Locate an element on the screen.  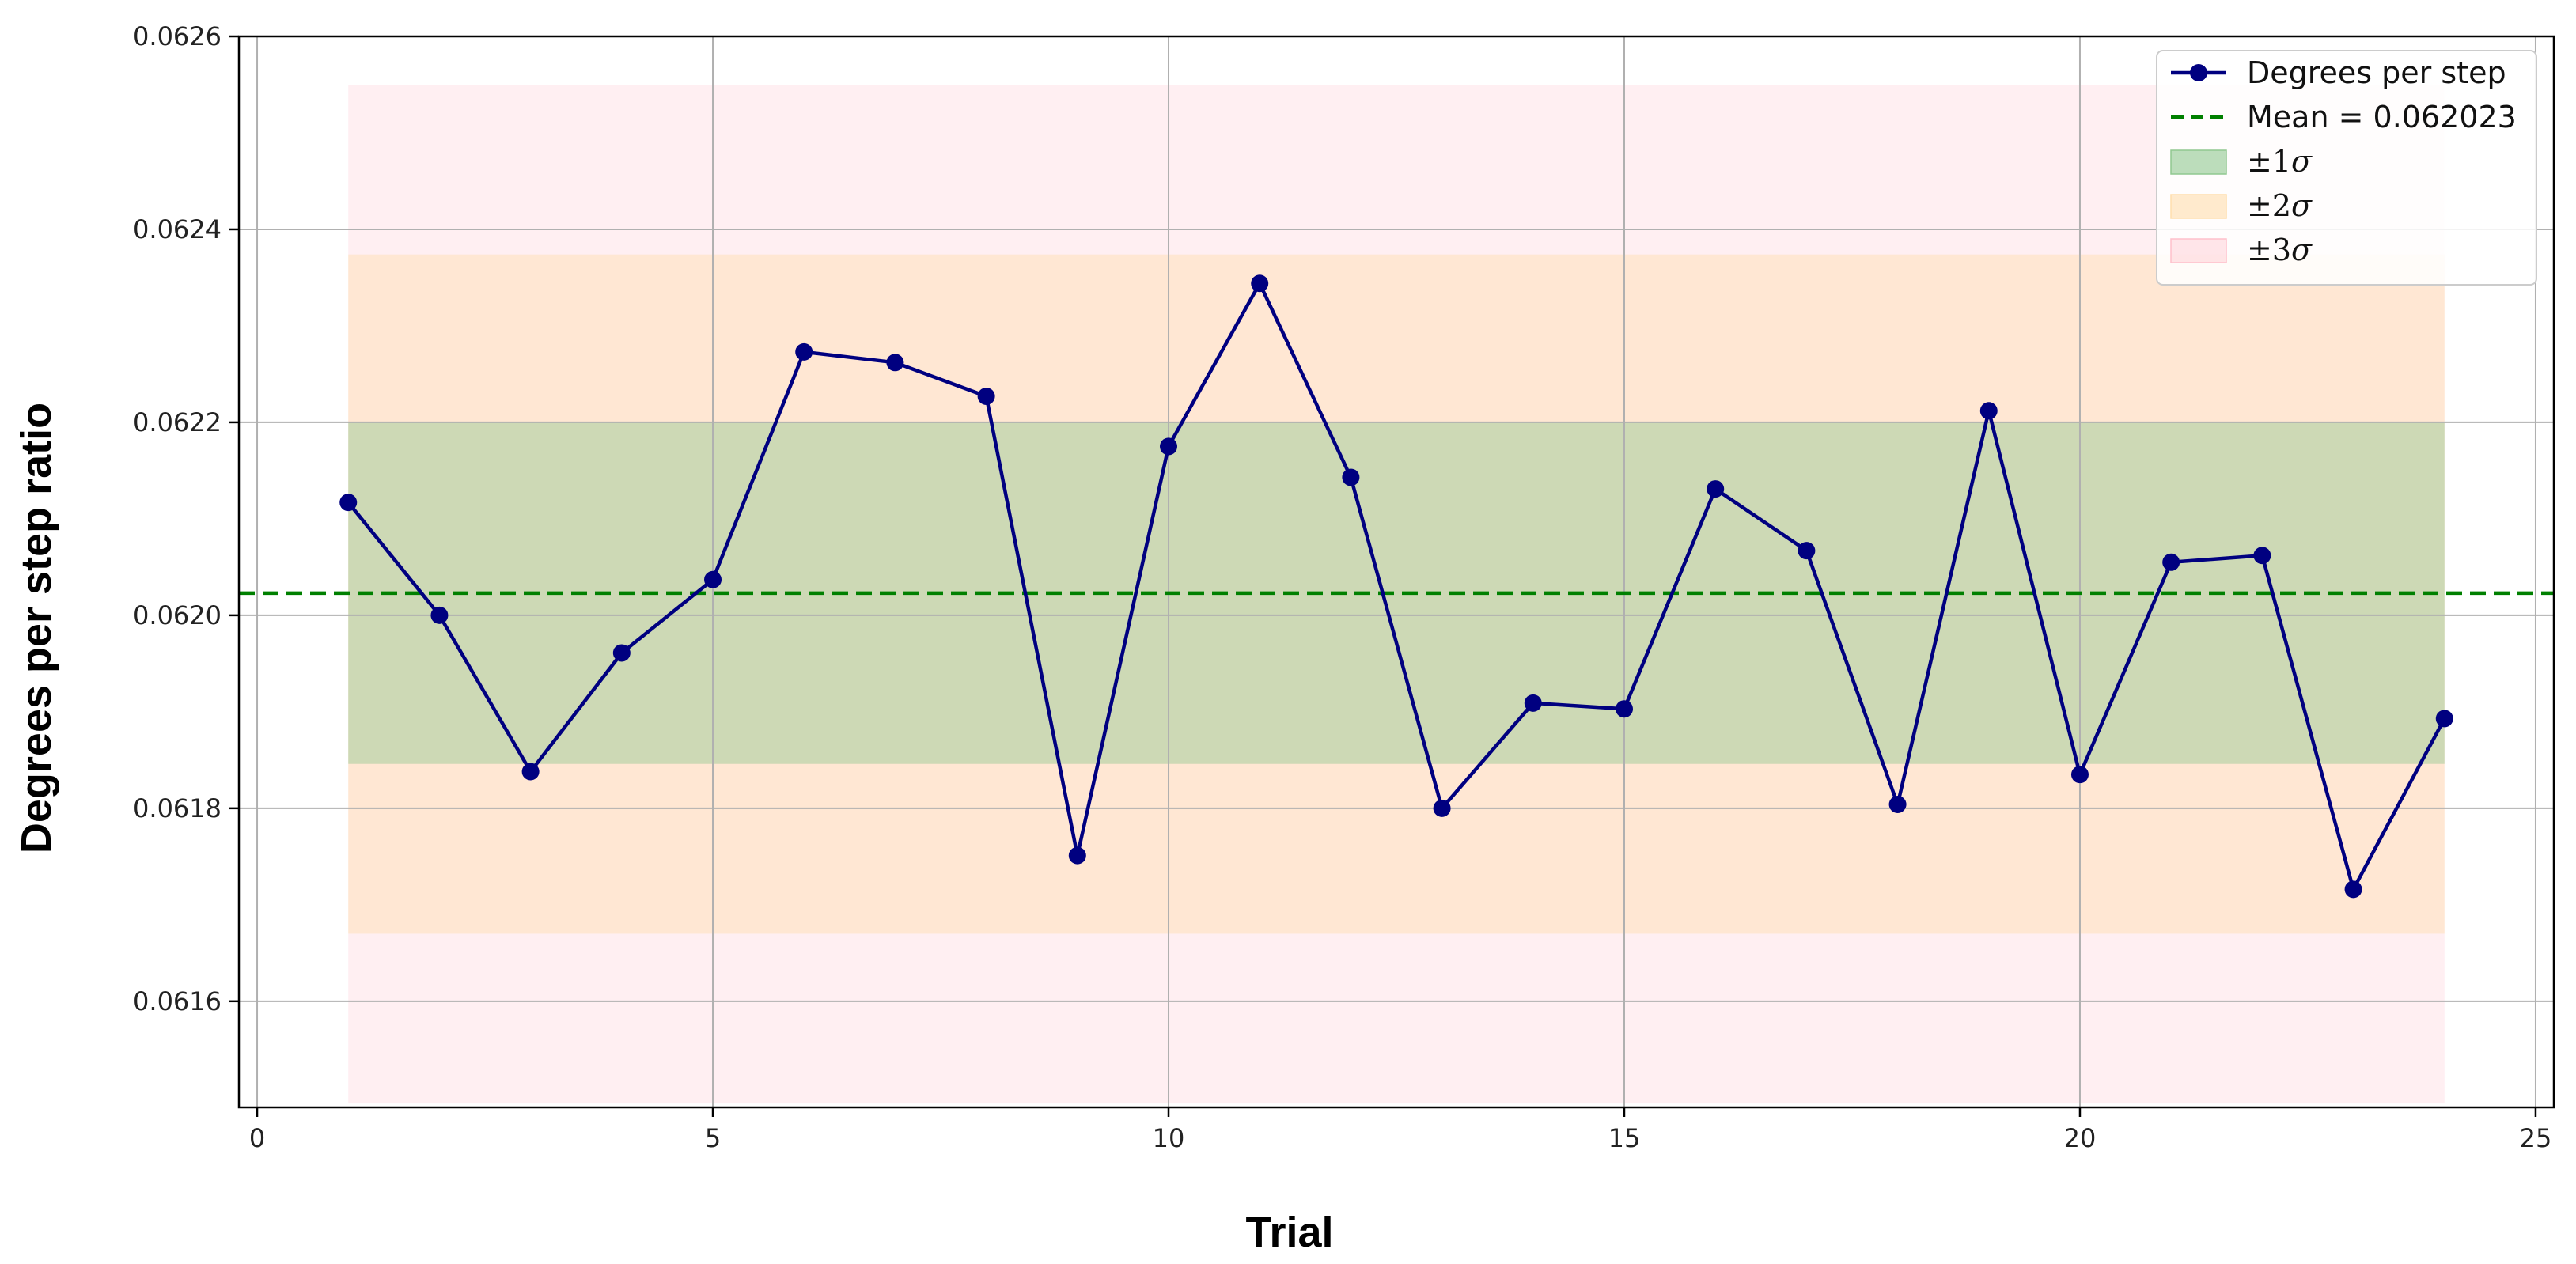
legend-series-marker is located at coordinates (2198, 72).